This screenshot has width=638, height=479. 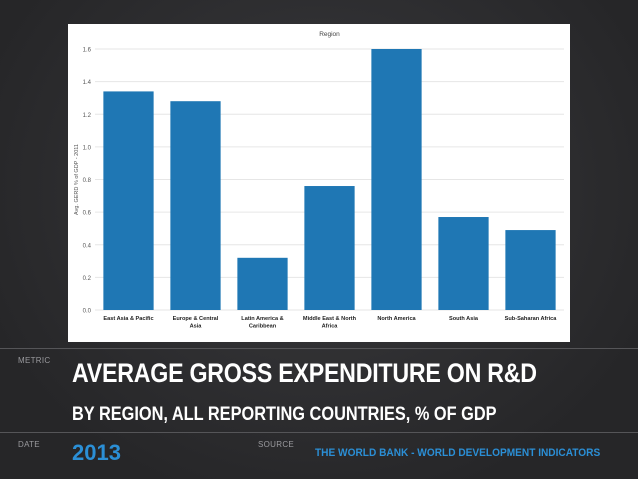 I want to click on y-tick-label: 1.4, so click(x=87, y=83).